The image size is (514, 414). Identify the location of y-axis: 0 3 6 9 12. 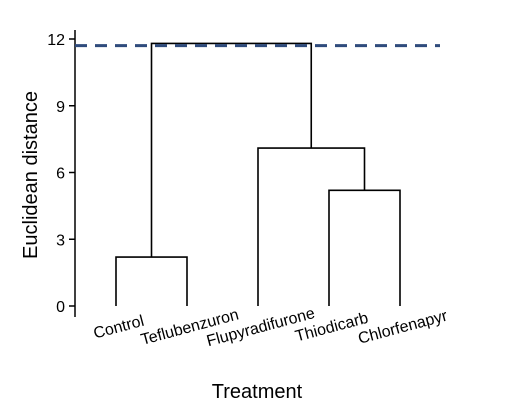
(61, 173).